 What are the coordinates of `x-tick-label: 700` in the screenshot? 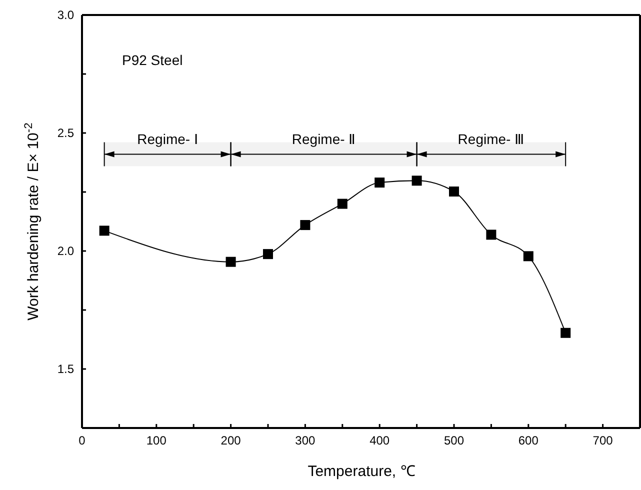 It's located at (603, 441).